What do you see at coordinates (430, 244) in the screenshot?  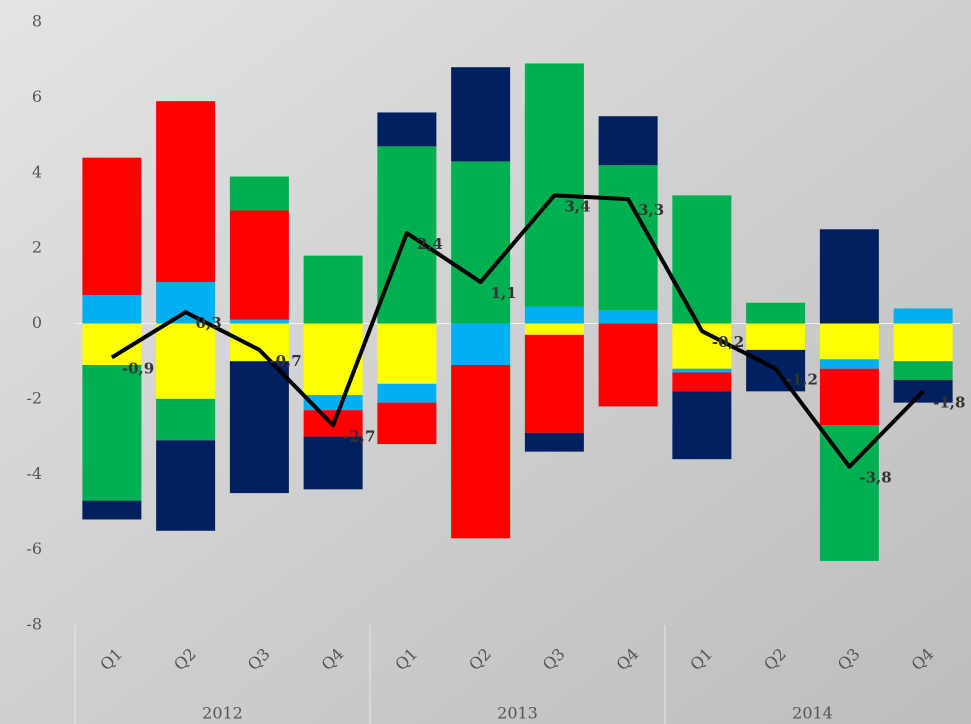 I see `data-label: 2,4` at bounding box center [430, 244].